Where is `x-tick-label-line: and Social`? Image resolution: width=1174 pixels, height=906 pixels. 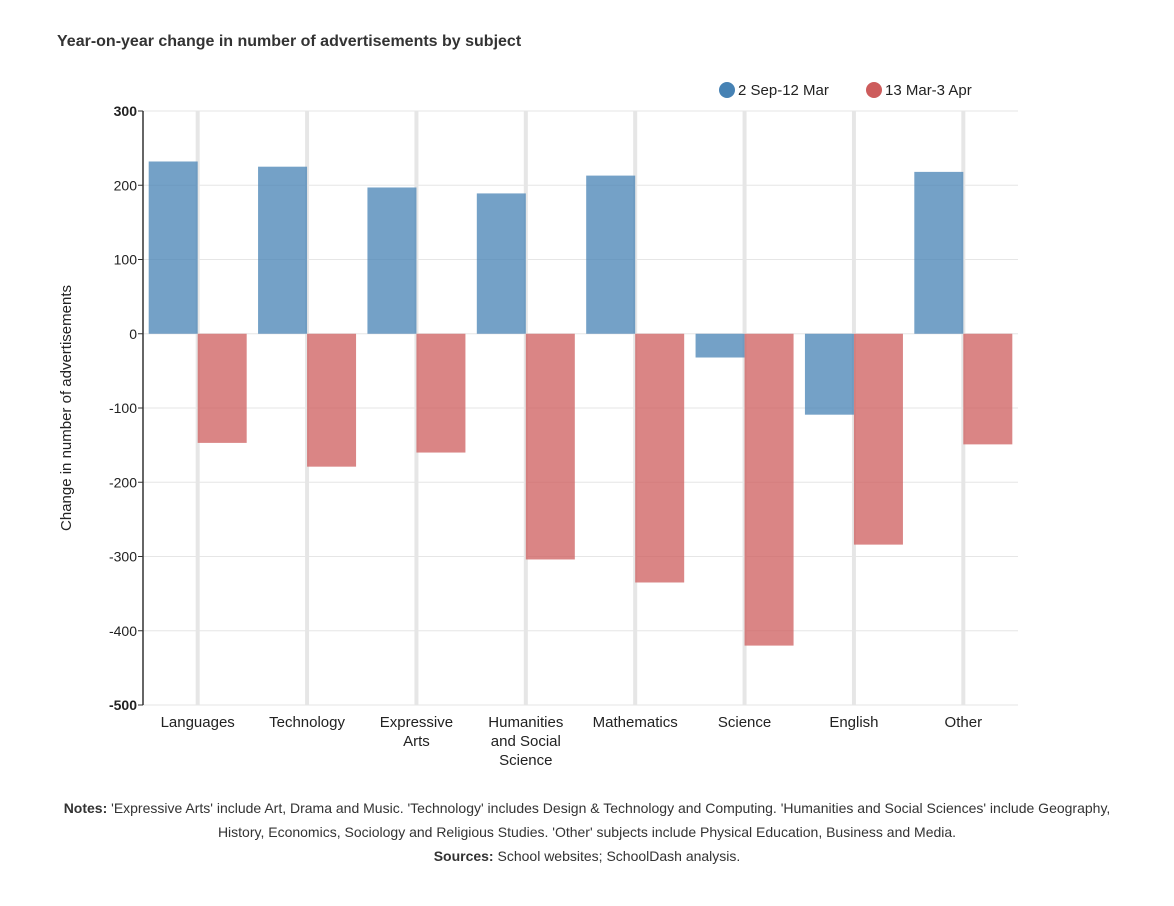 x-tick-label-line: and Social is located at coordinates (526, 741).